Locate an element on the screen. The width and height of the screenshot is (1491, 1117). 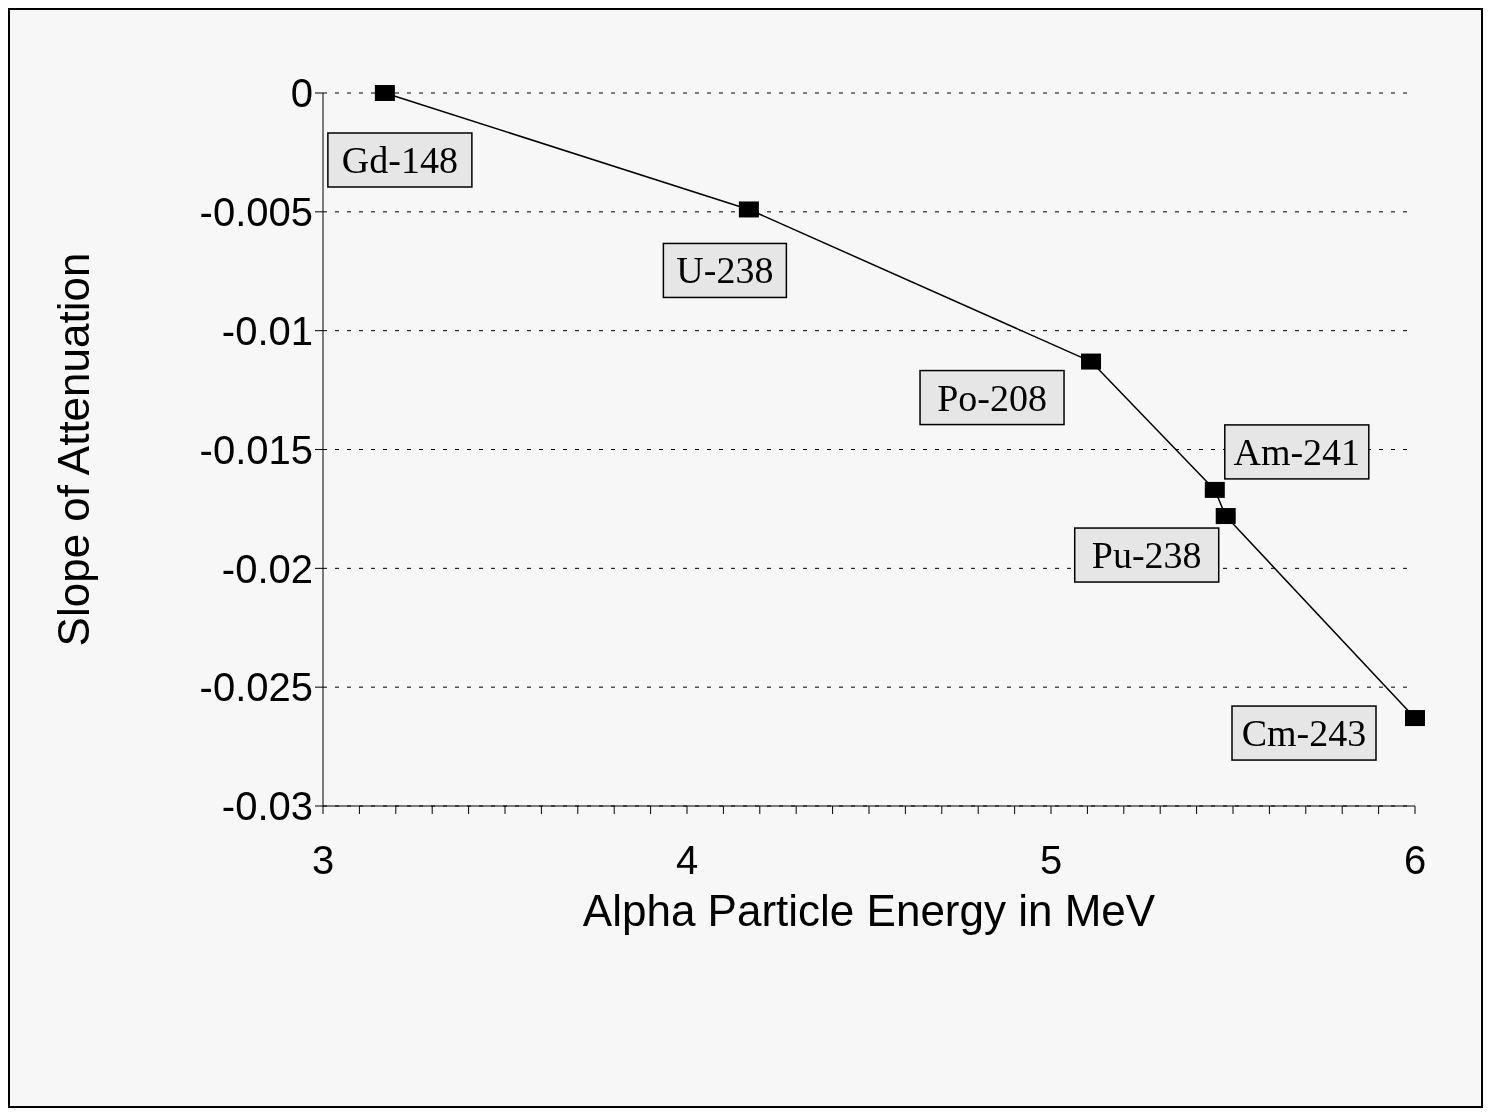
y-axis-title: Slope of Attenuation is located at coordinates (73, 449).